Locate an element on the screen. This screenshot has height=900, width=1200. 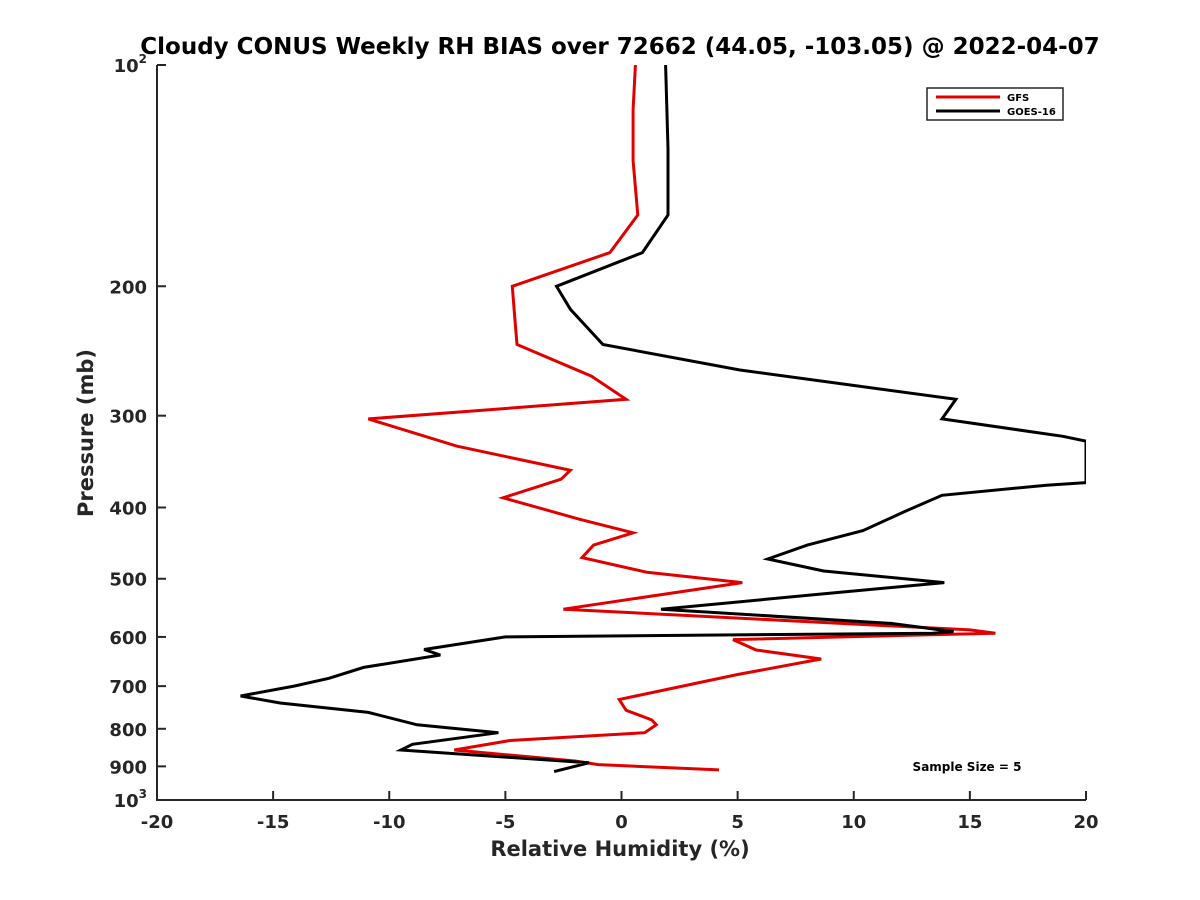
x-tick-label: -15 is located at coordinates (273, 822).